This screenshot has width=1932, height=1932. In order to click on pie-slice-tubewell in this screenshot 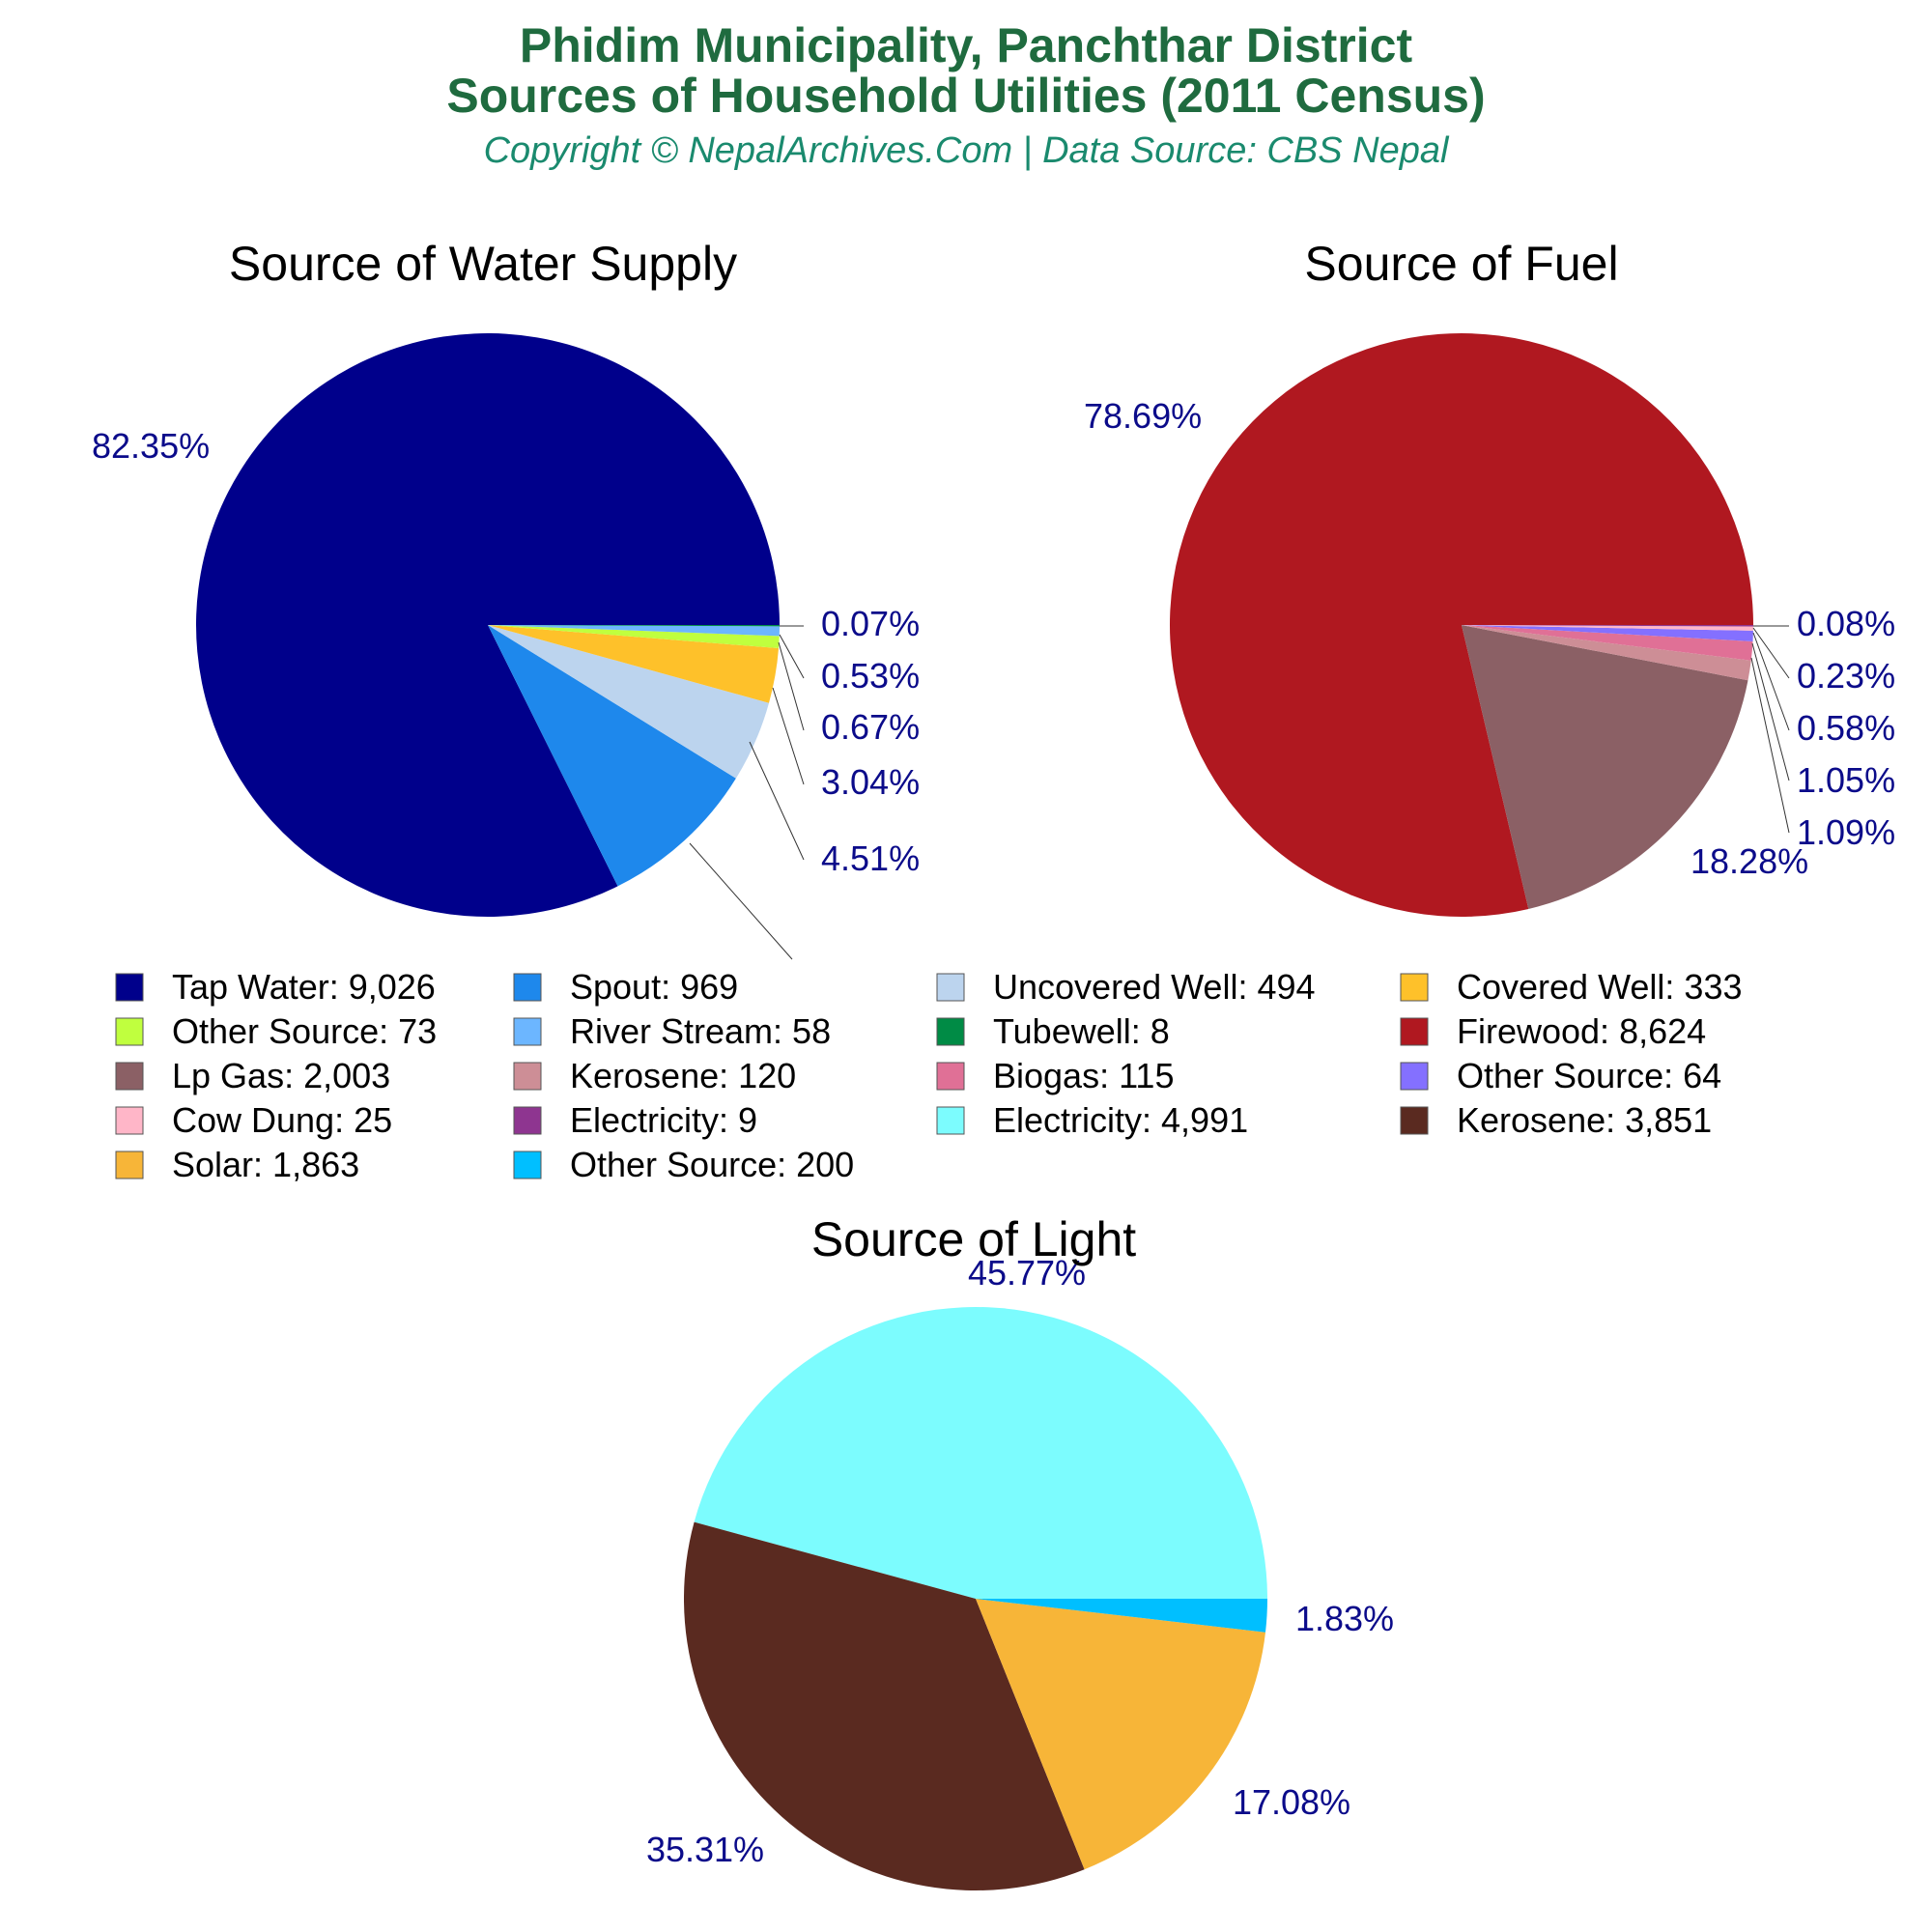, I will do `click(634, 626)`.